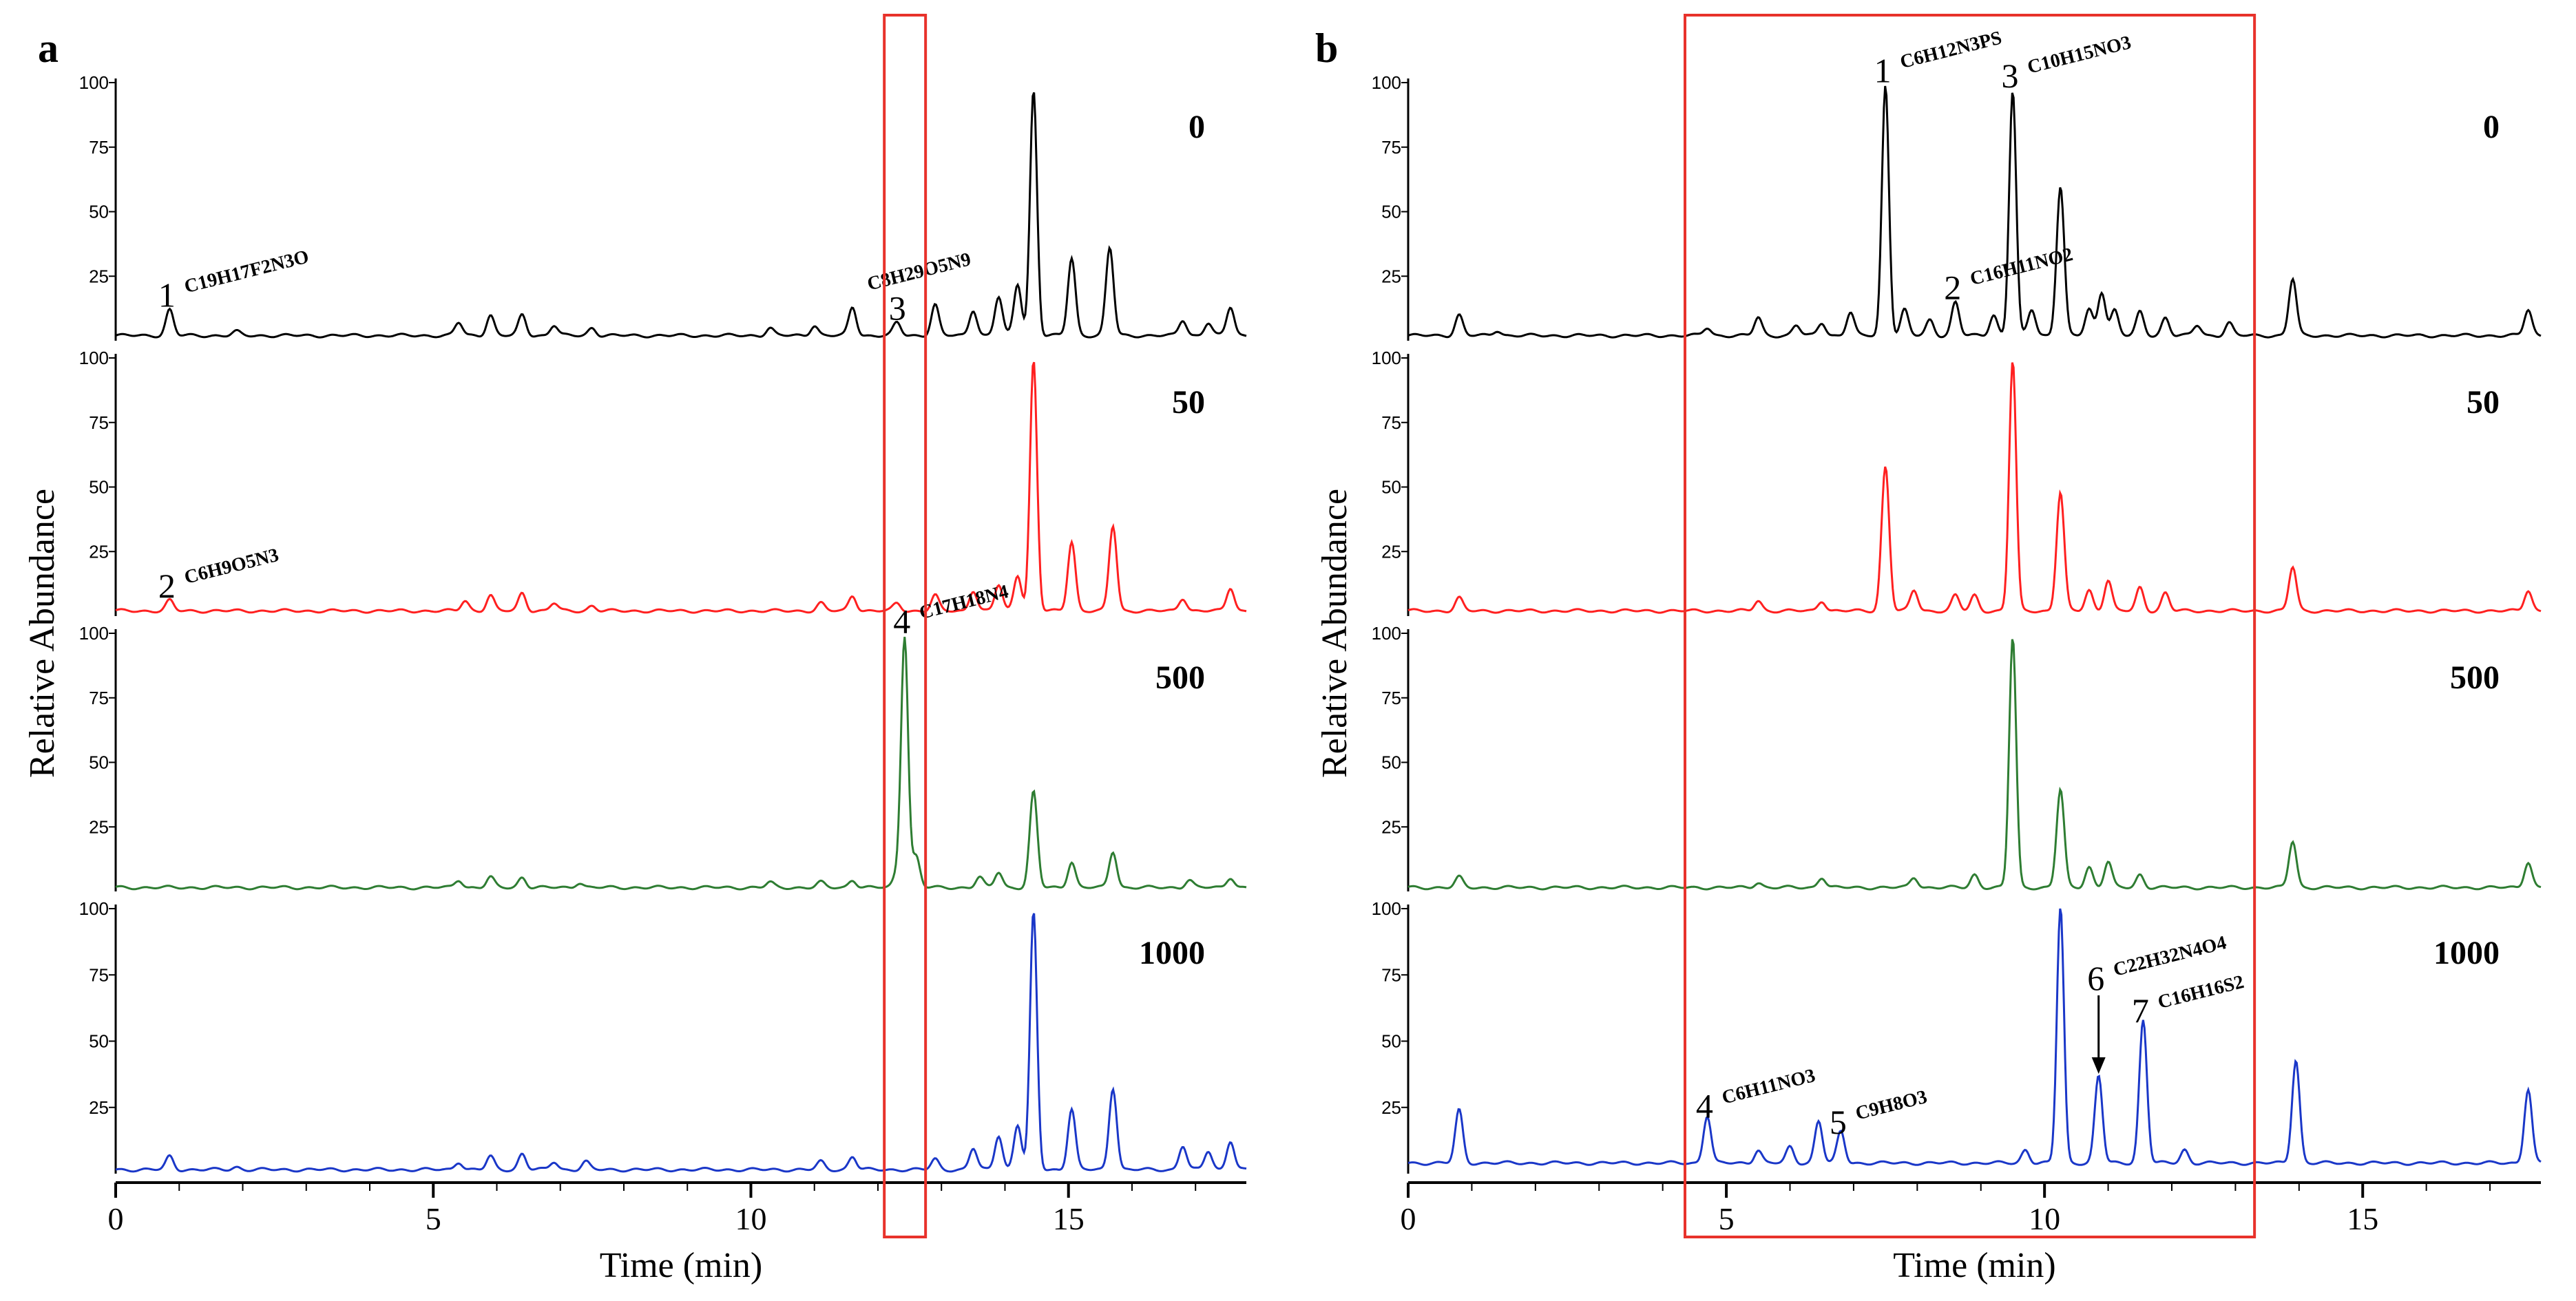 The height and width of the screenshot is (1301, 2576). What do you see at coordinates (919, 271) in the screenshot?
I see `peak-formula: C8H29O5N9` at bounding box center [919, 271].